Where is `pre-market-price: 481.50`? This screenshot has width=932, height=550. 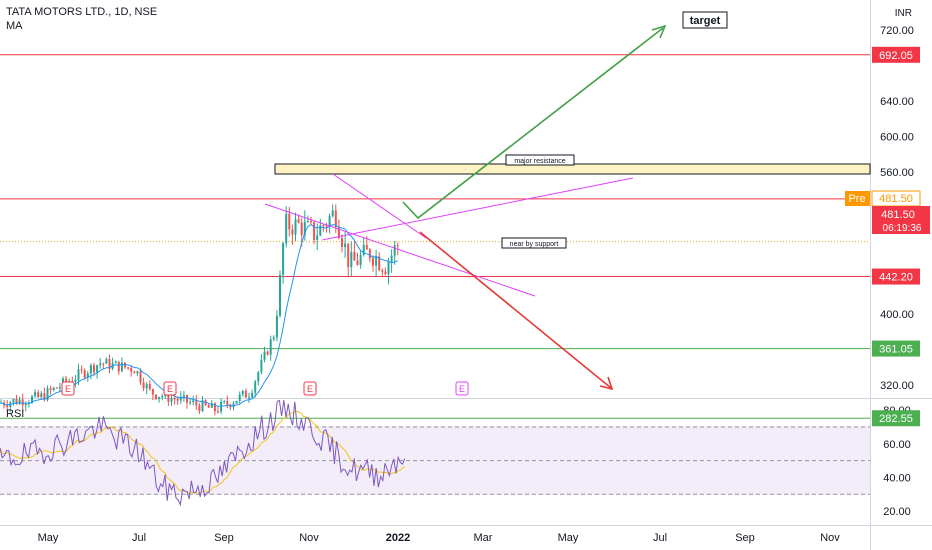 pre-market-price: 481.50 is located at coordinates (896, 199).